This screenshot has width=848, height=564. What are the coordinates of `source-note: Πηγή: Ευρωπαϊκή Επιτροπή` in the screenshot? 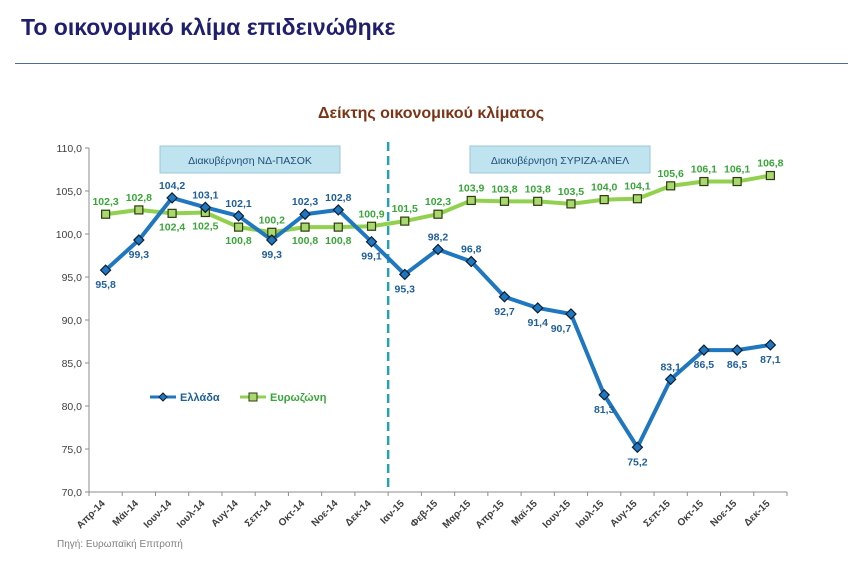 It's located at (120, 544).